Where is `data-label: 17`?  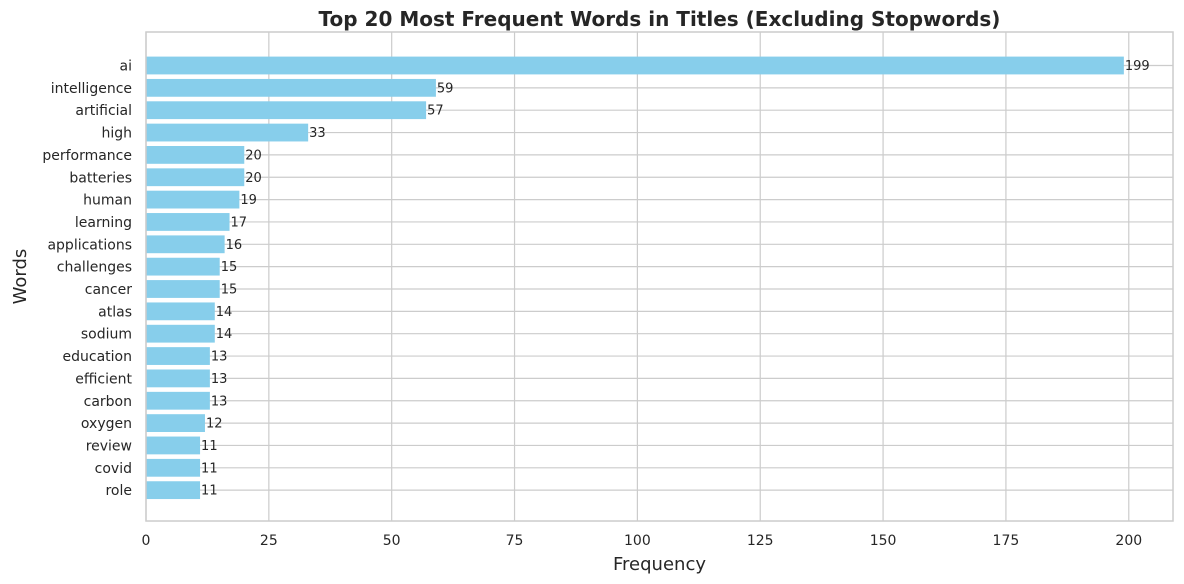 data-label: 17 is located at coordinates (239, 222).